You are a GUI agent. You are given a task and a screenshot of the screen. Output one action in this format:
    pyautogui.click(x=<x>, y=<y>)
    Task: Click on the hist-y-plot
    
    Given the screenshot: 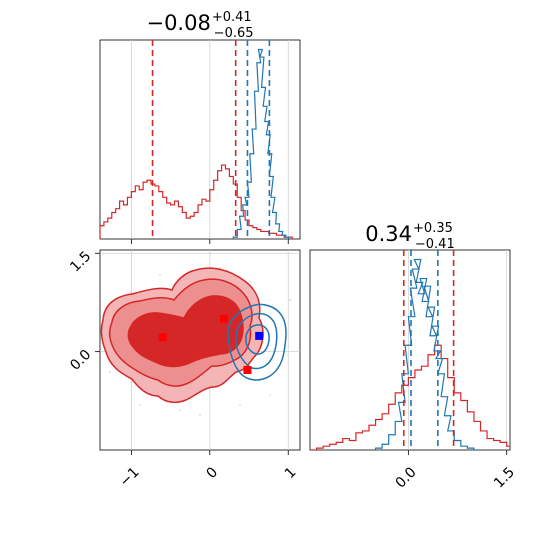 What is the action you would take?
    pyautogui.click(x=410, y=350)
    